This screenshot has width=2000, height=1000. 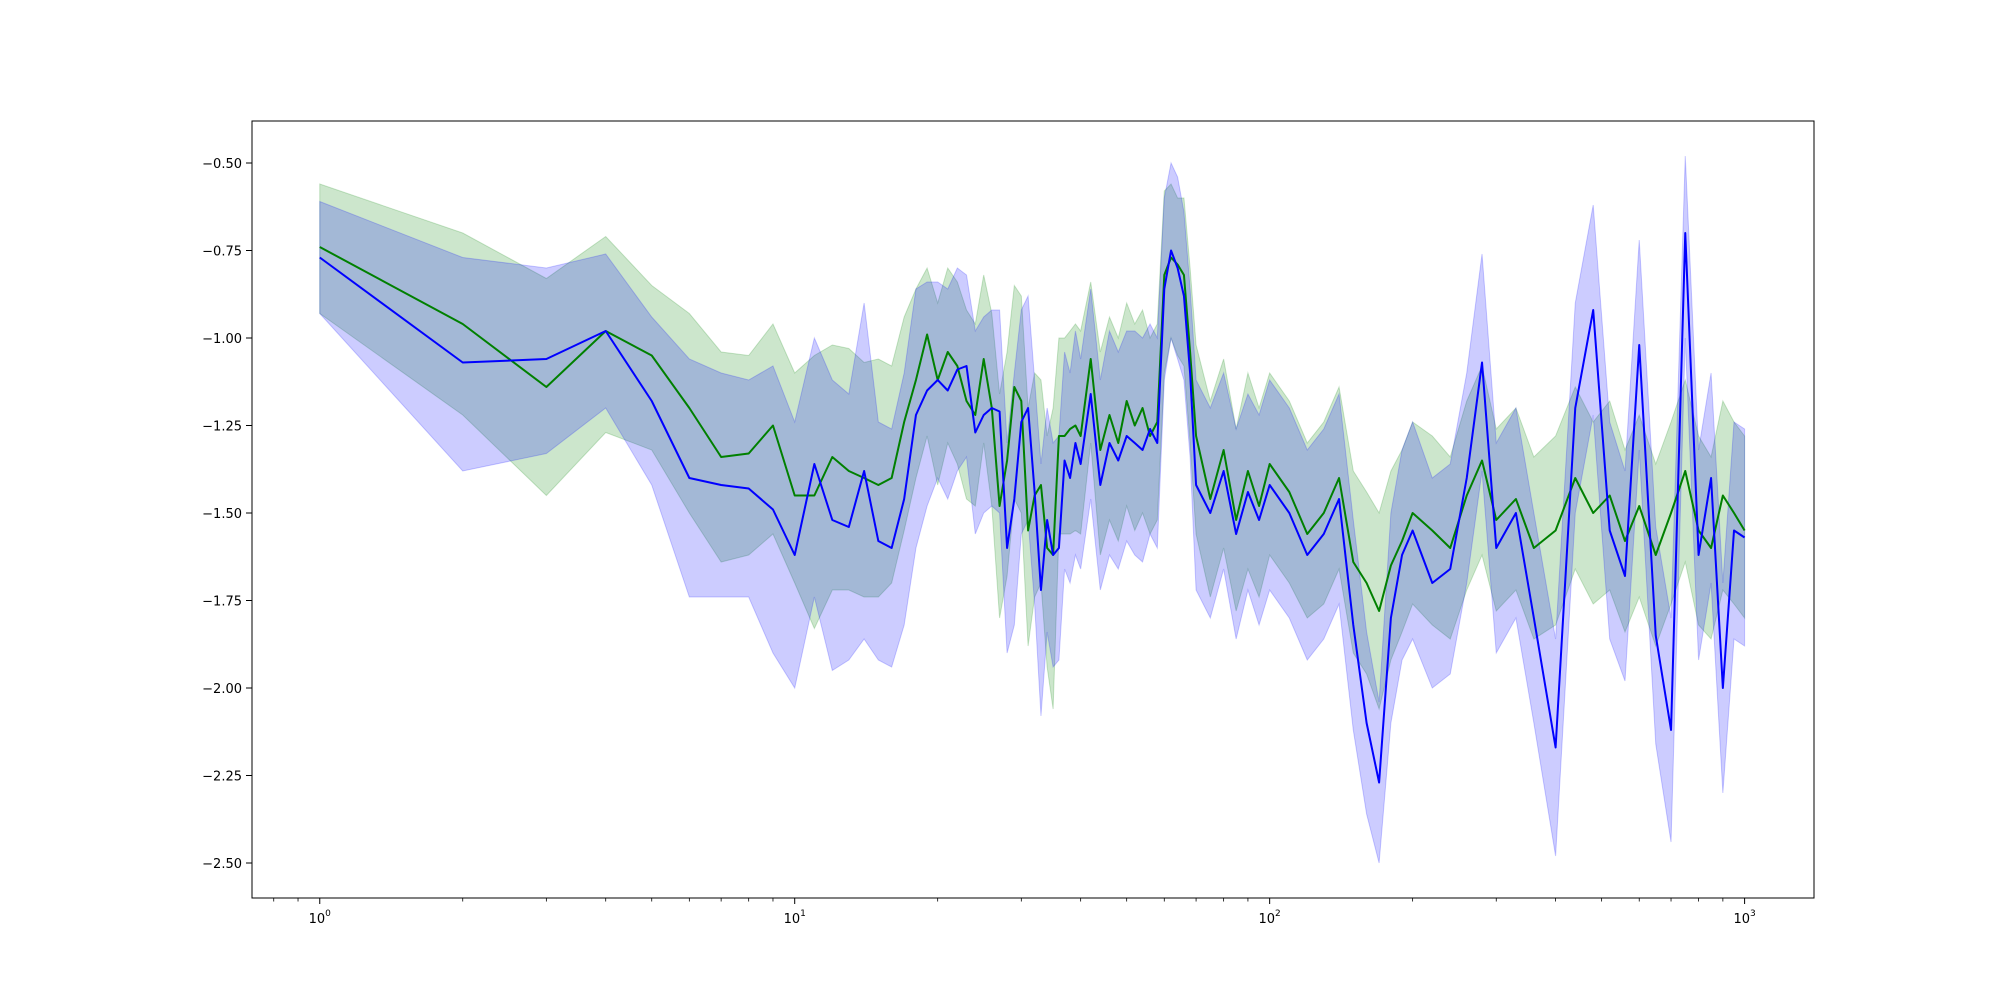 What do you see at coordinates (222, 864) in the screenshot?
I see `y-tick-label: −2.50` at bounding box center [222, 864].